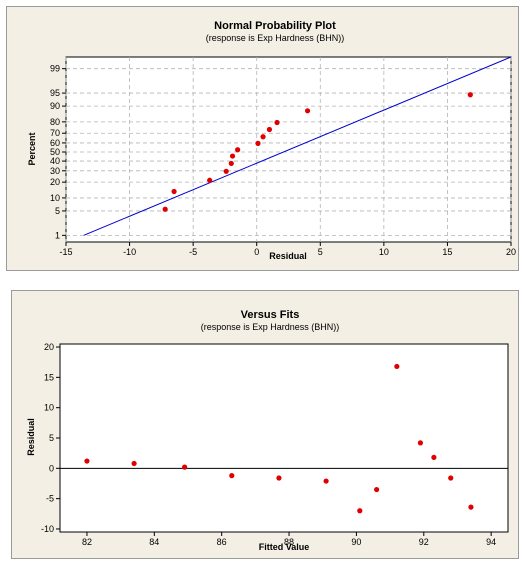 This screenshot has height=563, width=523. I want to click on y-tick-label: 95, so click(55, 93).